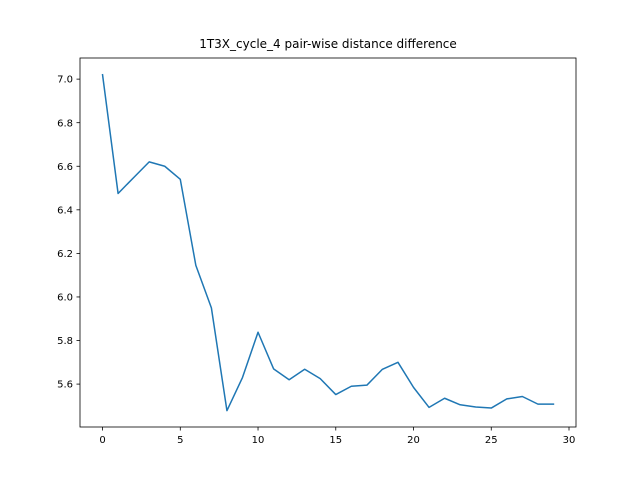  Describe the element at coordinates (65, 341) in the screenshot. I see `y-tick-label: 5.8` at that location.